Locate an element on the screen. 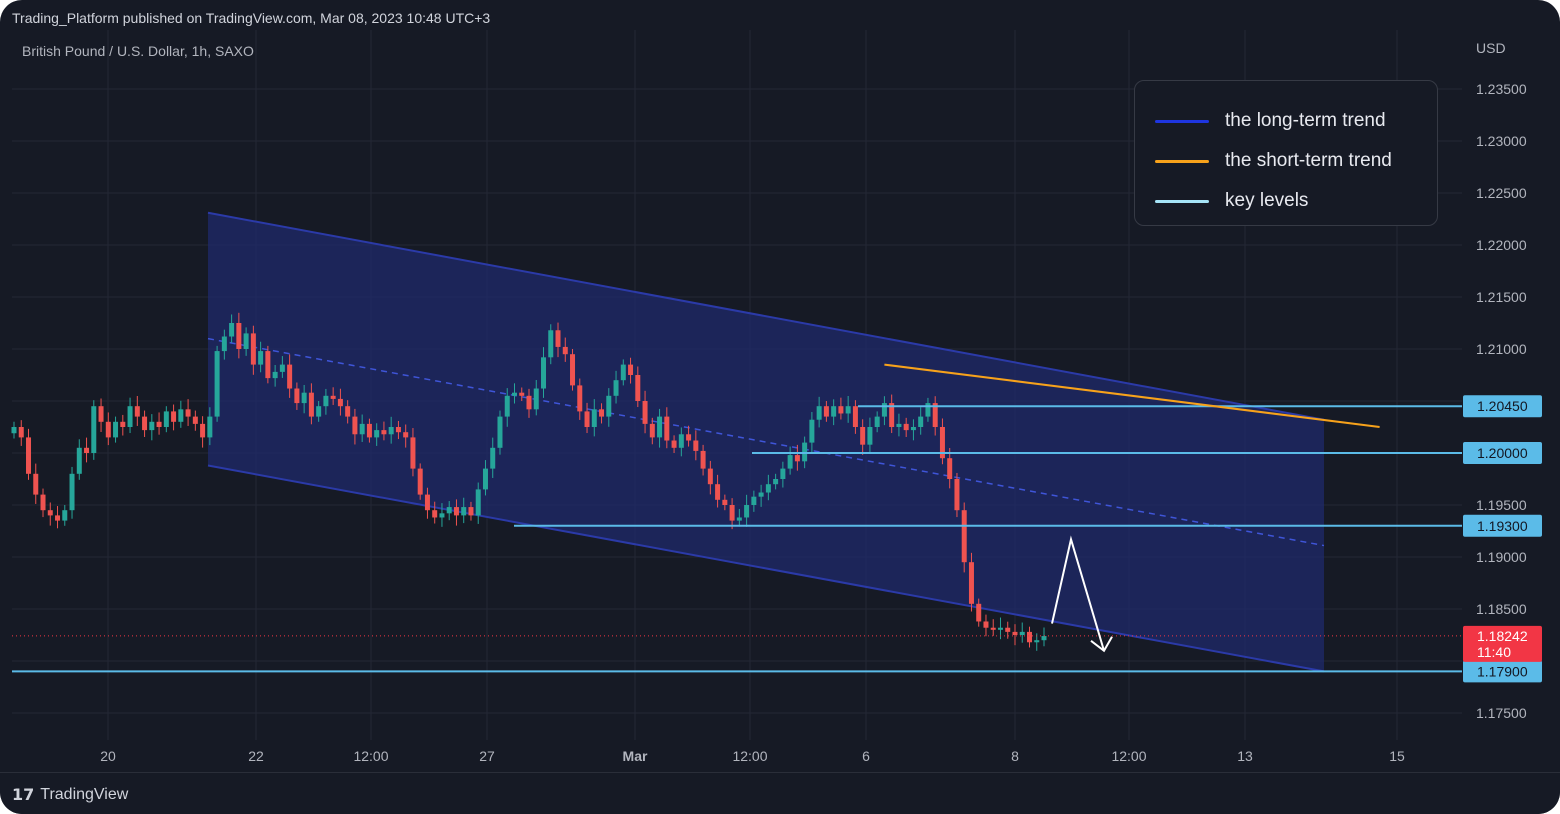  tradingview-logo-icon: 17 is located at coordinates (23, 794).